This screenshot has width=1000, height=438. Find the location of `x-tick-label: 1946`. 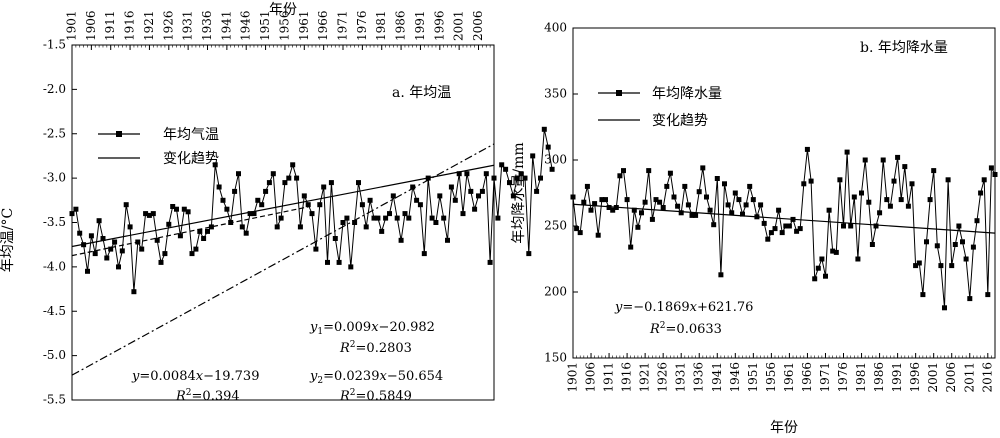

x-tick-label: 1946 is located at coordinates (246, 25).